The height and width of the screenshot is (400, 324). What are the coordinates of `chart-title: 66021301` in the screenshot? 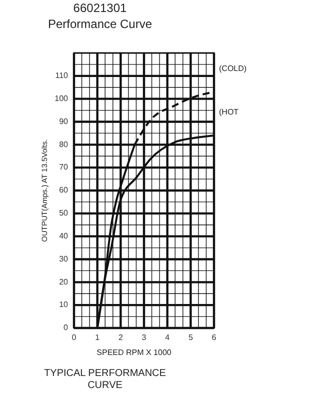 It's located at (100, 8).